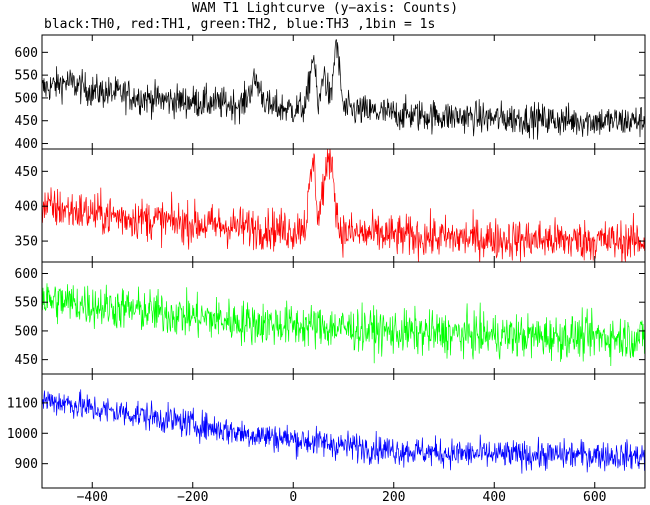 The height and width of the screenshot is (505, 650). Describe the element at coordinates (26, 76) in the screenshot. I see `y-tick-label-th0: 550` at that location.